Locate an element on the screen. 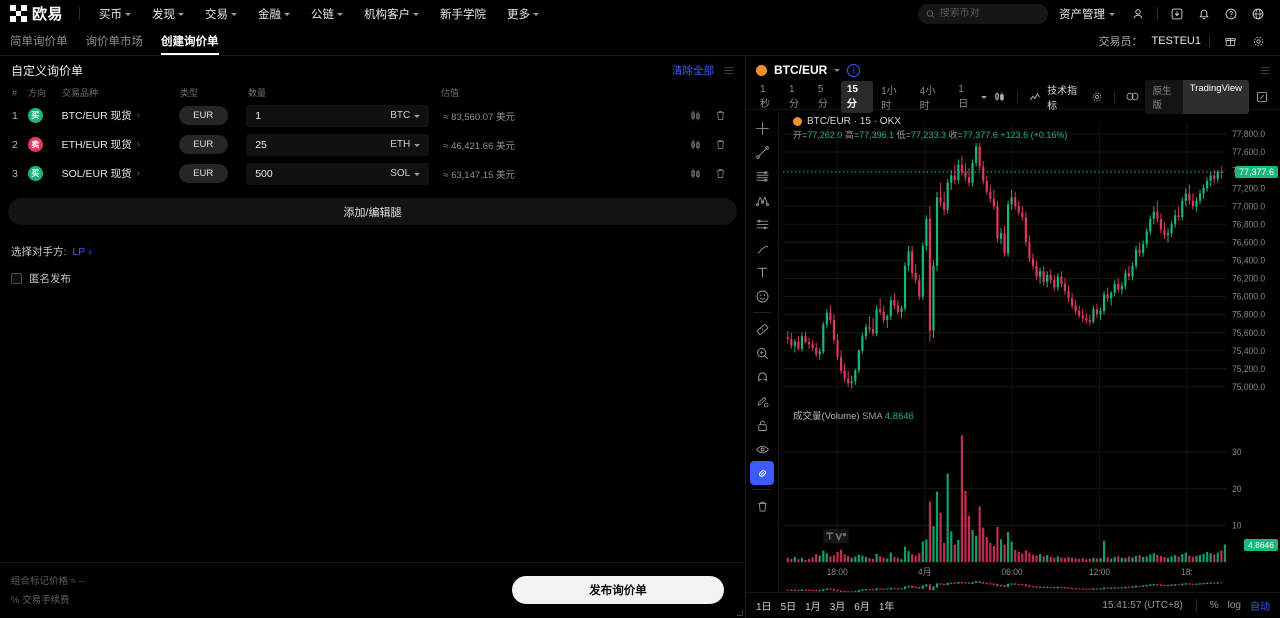 Image resolution: width=1280 pixels, height=618 pixels. search-box is located at coordinates (983, 13).